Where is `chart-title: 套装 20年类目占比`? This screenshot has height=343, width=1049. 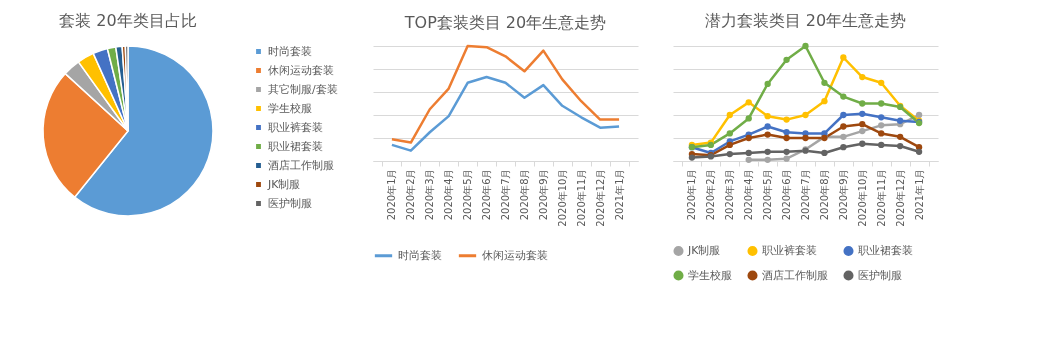 chart-title: 套装 20年类目占比 is located at coordinates (128, 20).